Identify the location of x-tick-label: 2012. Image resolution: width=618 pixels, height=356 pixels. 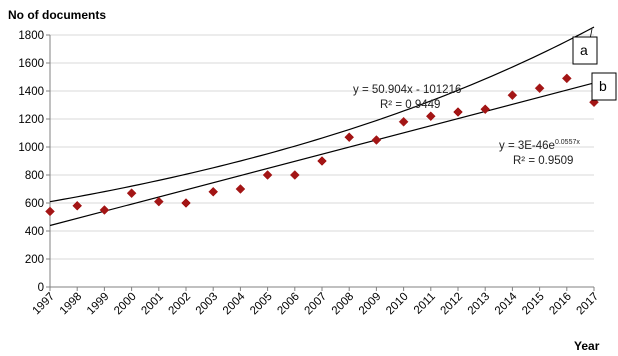
(452, 304).